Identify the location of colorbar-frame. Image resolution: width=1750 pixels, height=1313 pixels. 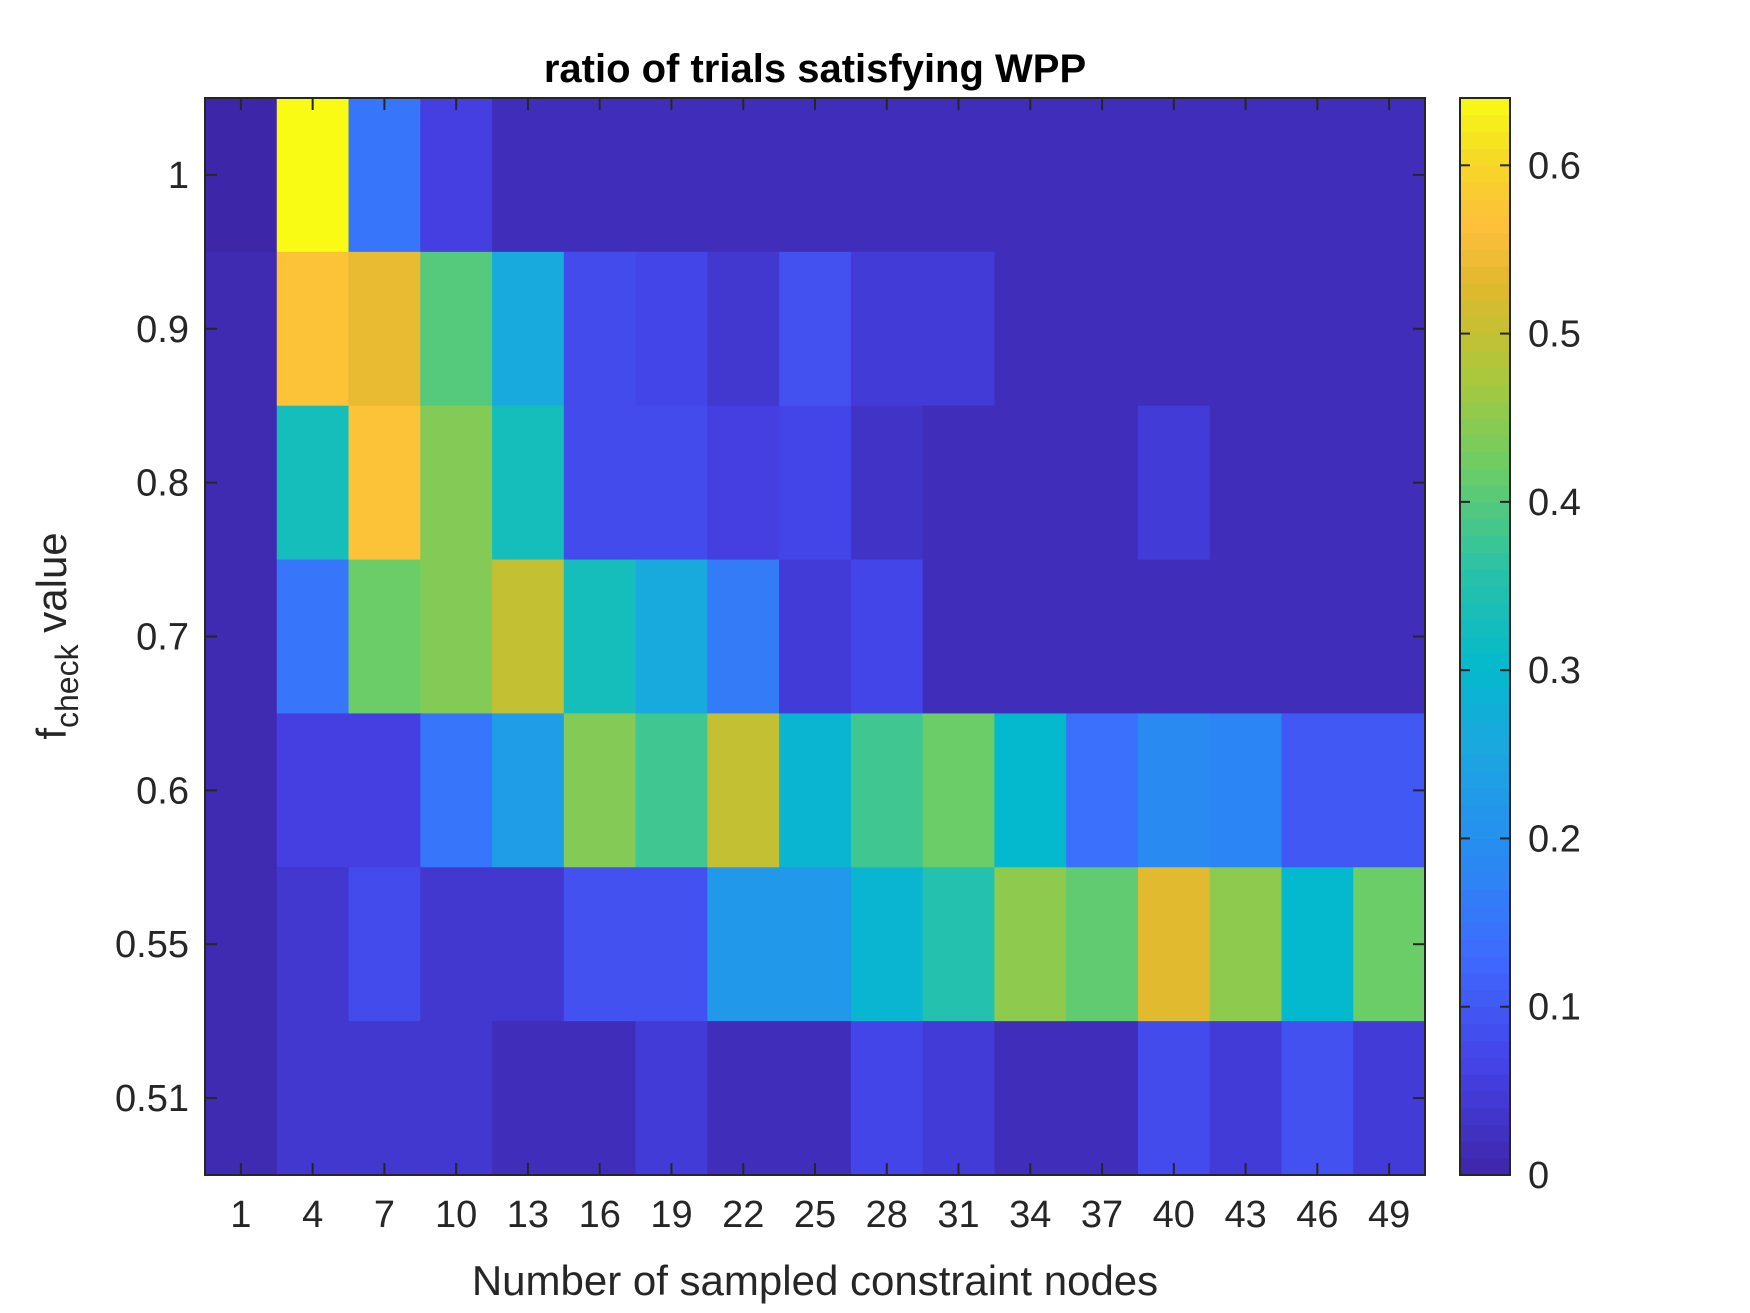
(1485, 636).